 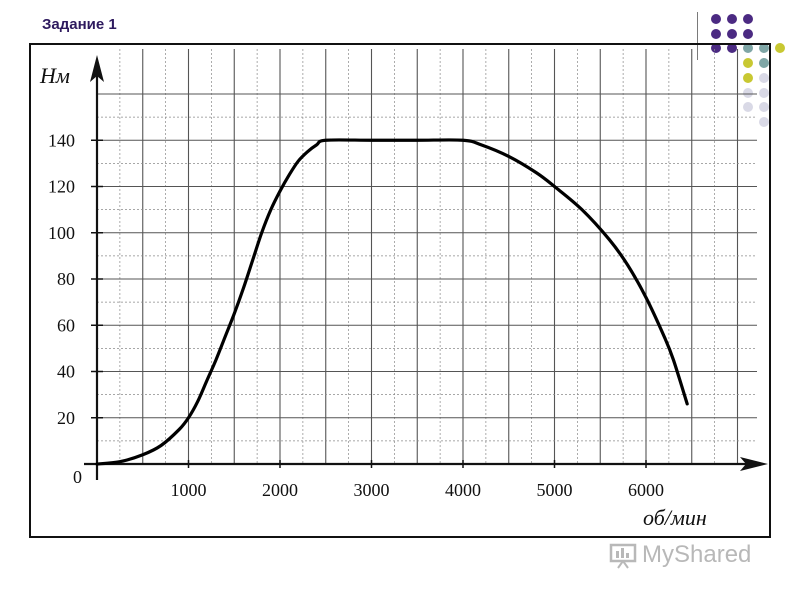 What do you see at coordinates (61, 140) in the screenshot?
I see `y-tick-label: 140` at bounding box center [61, 140].